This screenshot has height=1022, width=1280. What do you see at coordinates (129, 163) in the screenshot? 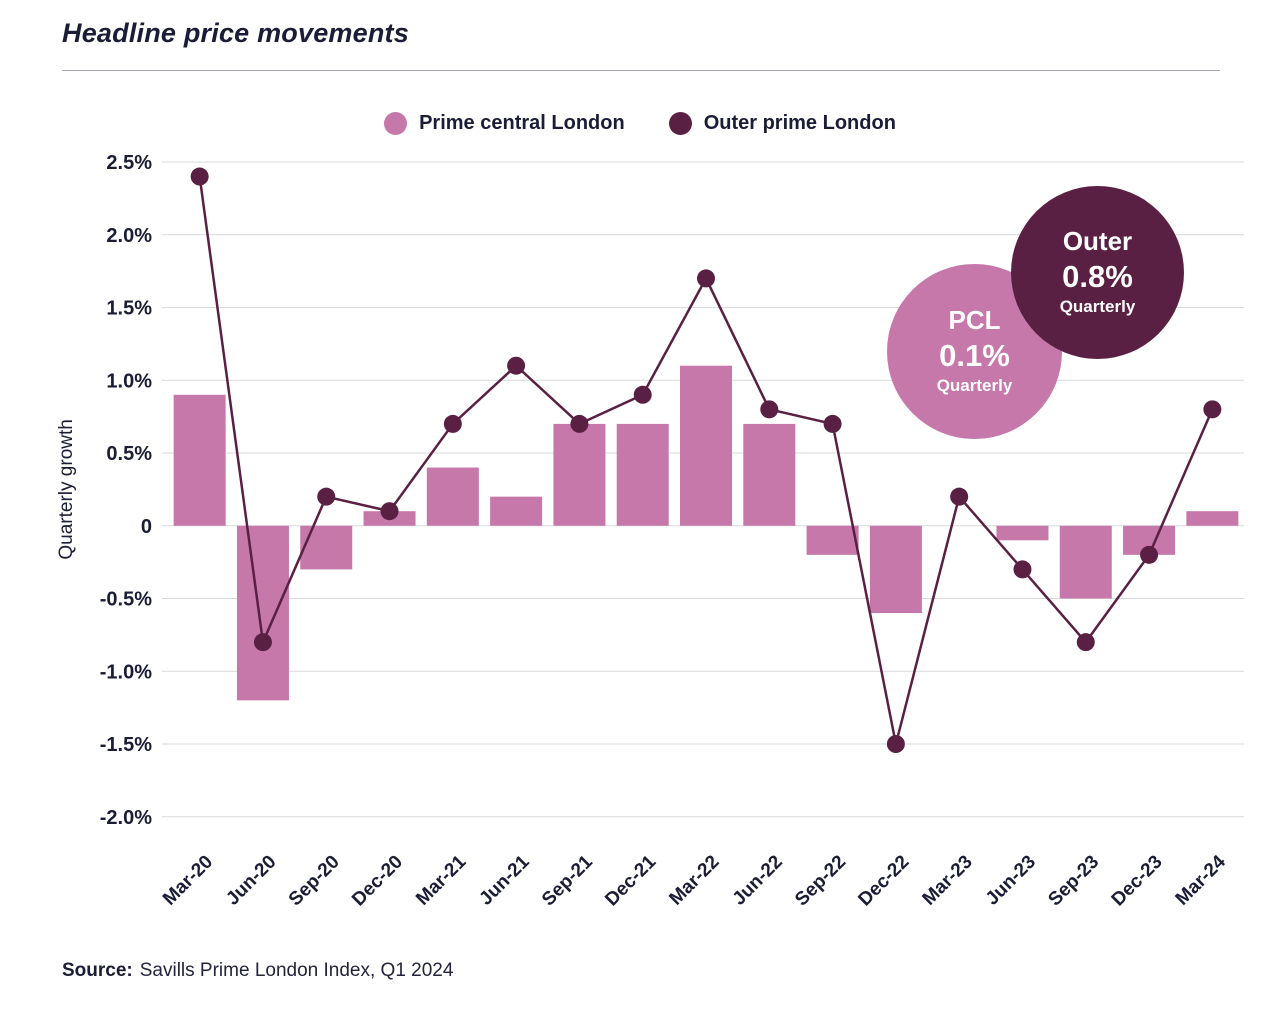
I see `y-tick-label: 2.5%` at bounding box center [129, 163].